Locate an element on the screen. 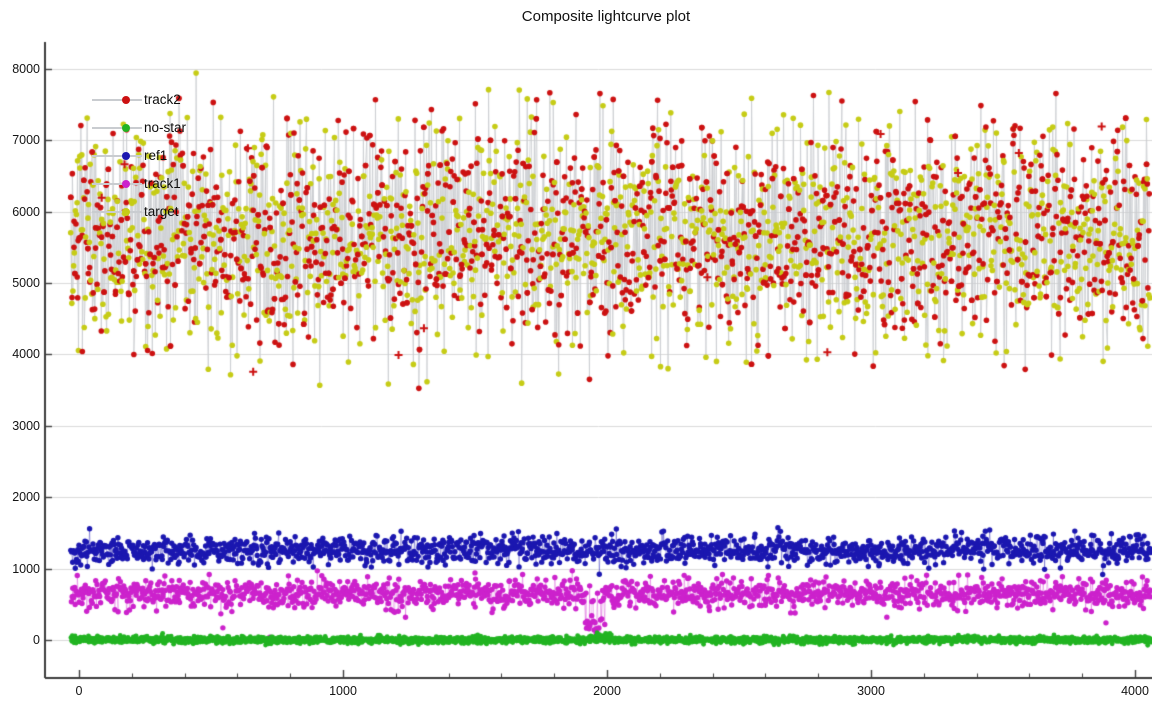  y-tick-label: 3000 is located at coordinates (26, 425).